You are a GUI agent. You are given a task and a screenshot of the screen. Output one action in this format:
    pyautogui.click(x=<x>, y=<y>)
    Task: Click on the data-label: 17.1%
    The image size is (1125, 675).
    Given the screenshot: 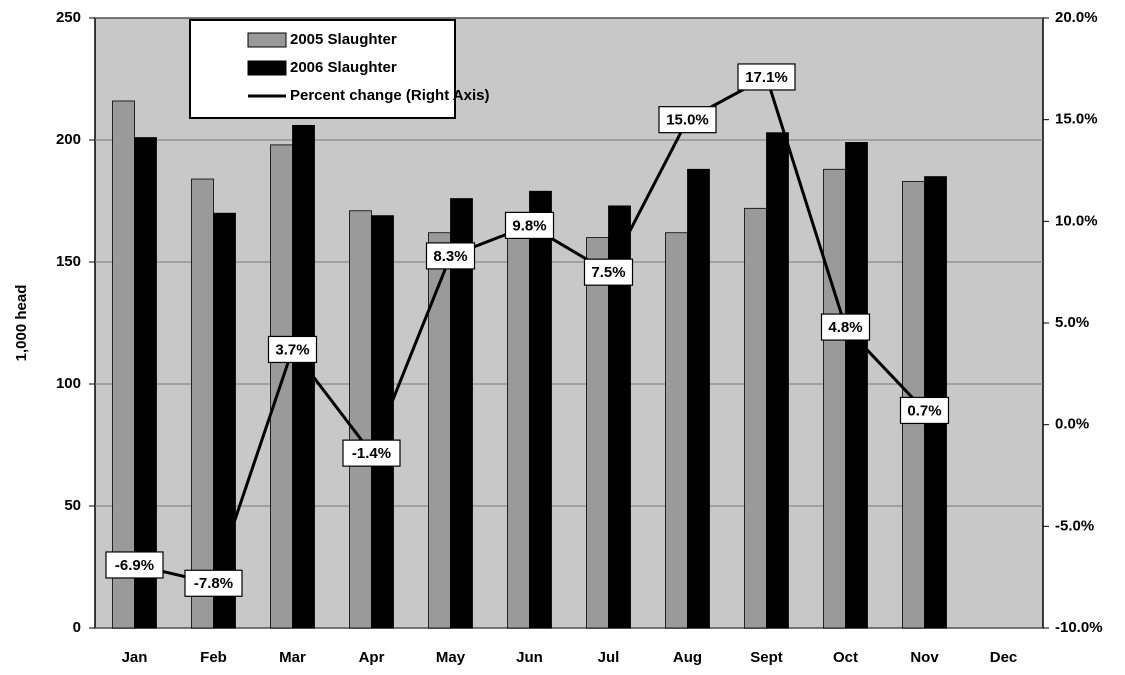 What is the action you would take?
    pyautogui.click(x=766, y=77)
    